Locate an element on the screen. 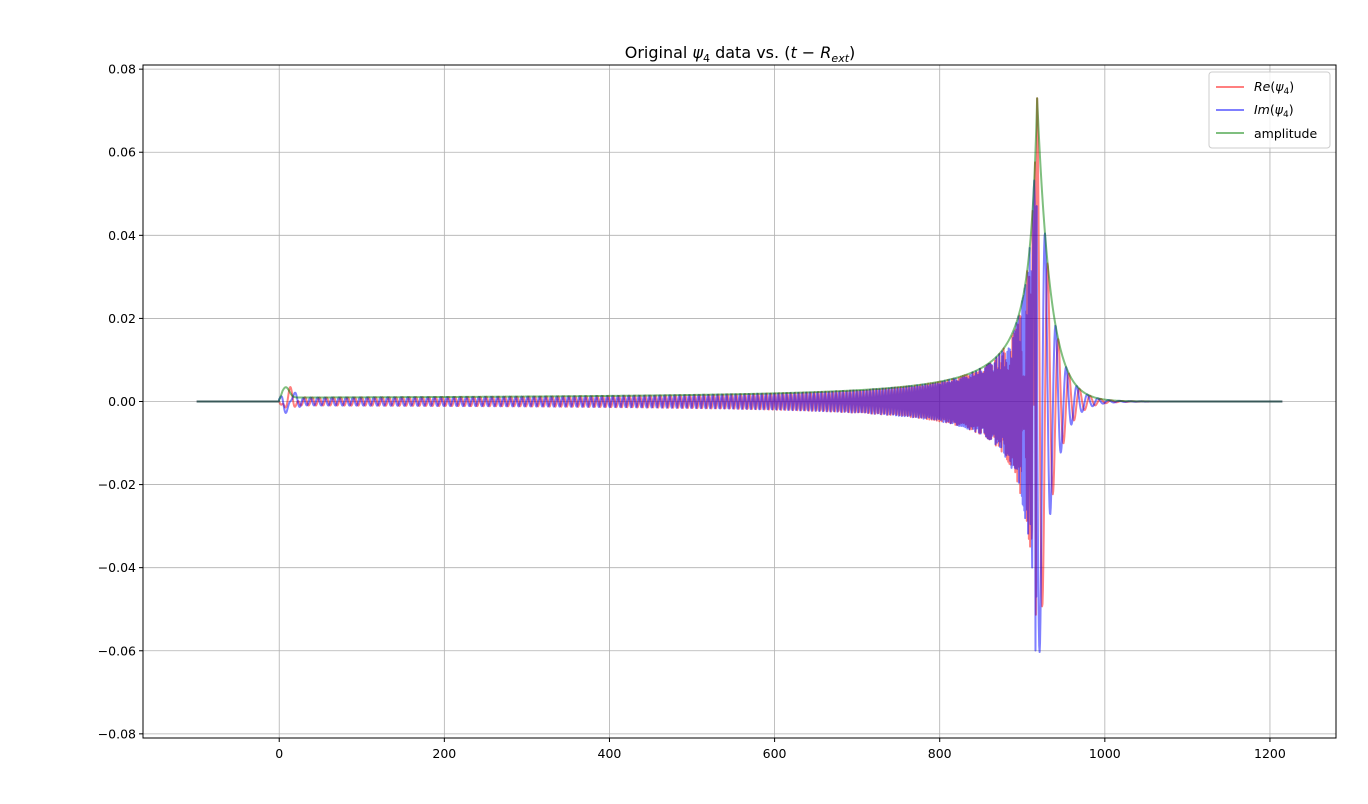 Image resolution: width=1368 pixels, height=804 pixels. legend: Re(ψ4) Im(ψ4) amplitude is located at coordinates (1269, 110).